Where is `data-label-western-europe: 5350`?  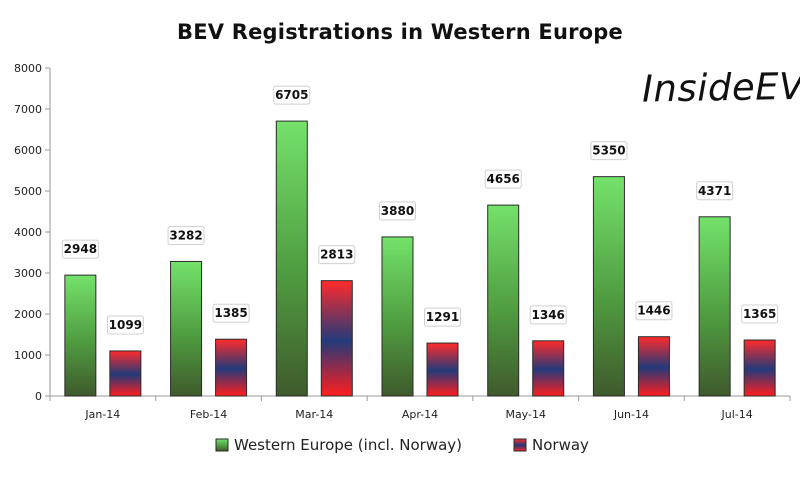
data-label-western-europe: 5350 is located at coordinates (608, 151).